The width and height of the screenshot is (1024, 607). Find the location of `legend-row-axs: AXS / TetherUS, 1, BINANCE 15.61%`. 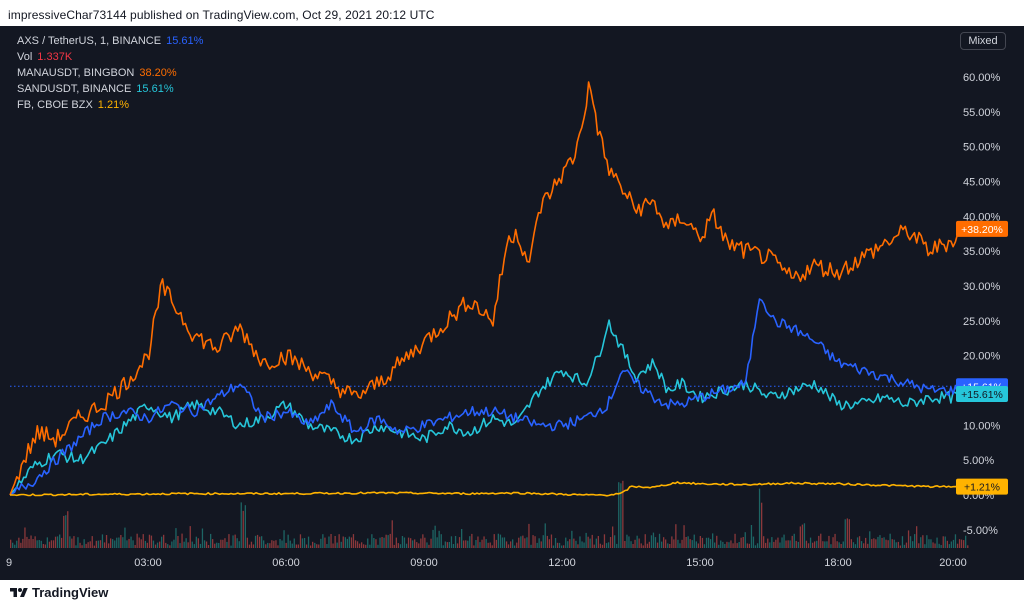

legend-row-axs: AXS / TetherUS, 1, BINANCE 15.61% is located at coordinates (110, 41).